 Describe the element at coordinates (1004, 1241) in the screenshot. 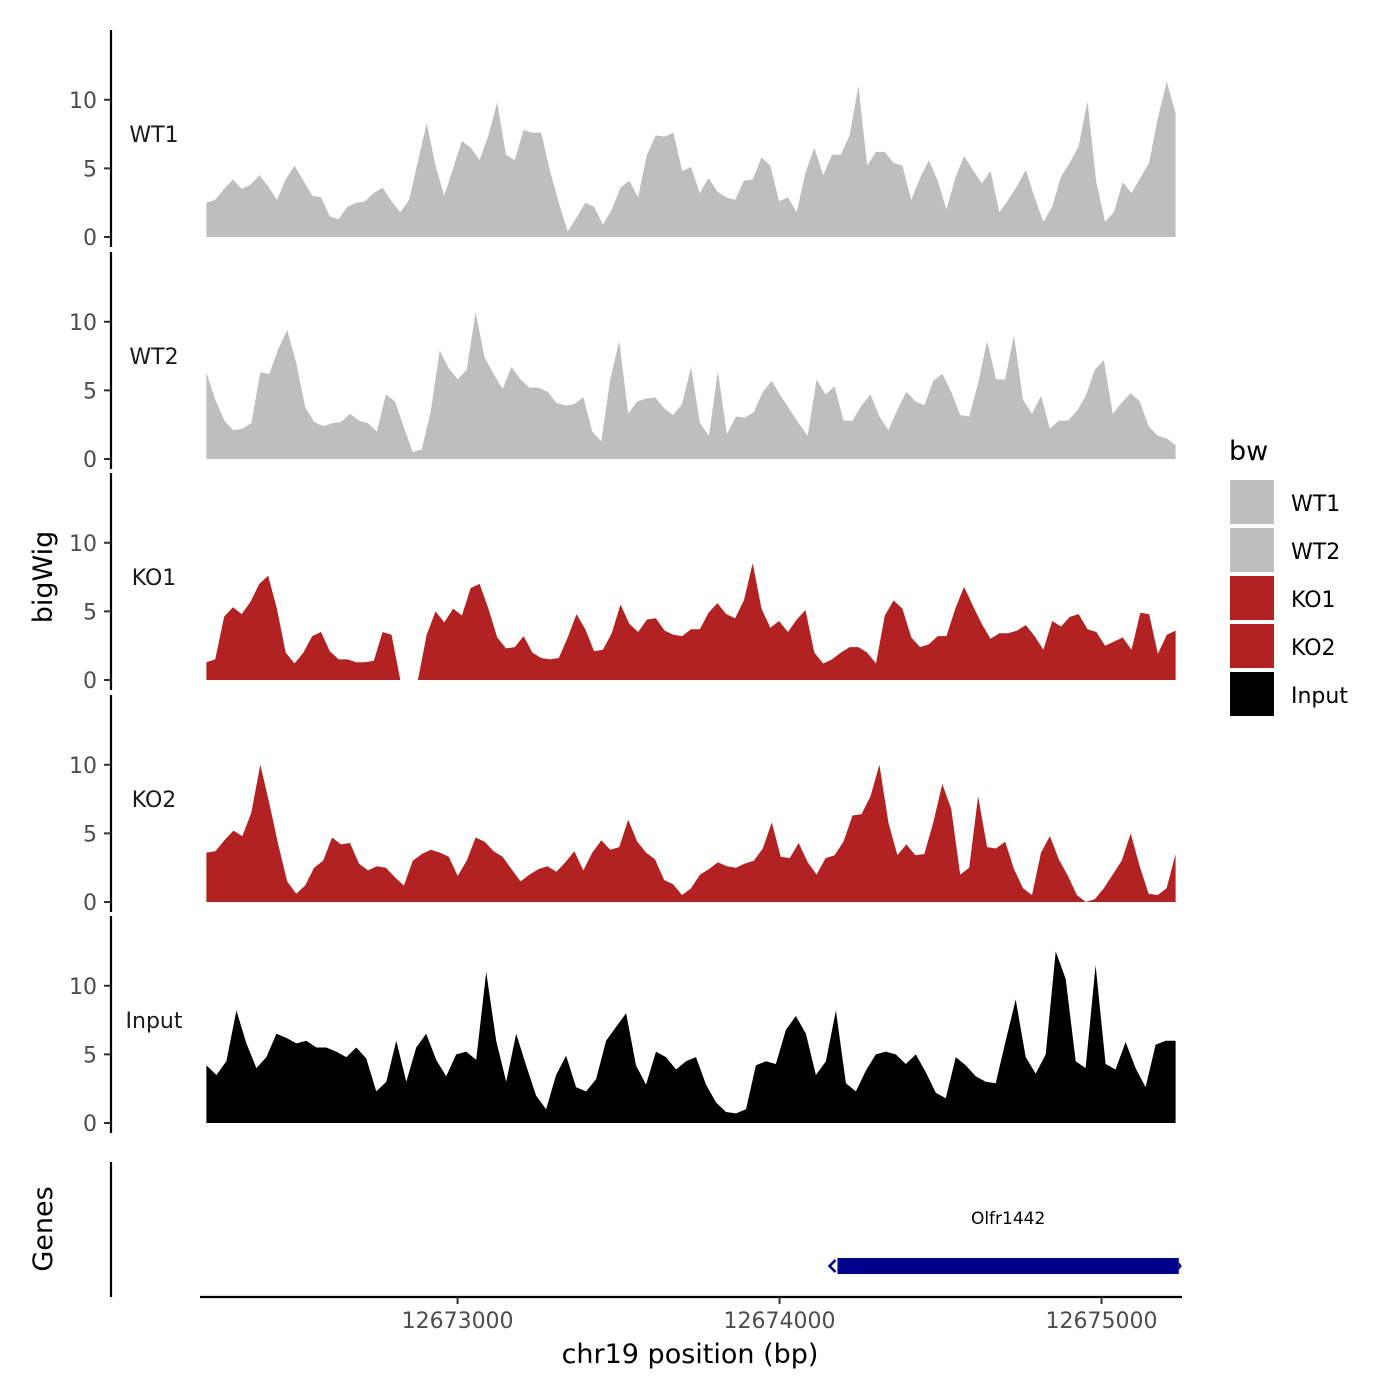

I see `gene-annotations: Olfr1442` at that location.